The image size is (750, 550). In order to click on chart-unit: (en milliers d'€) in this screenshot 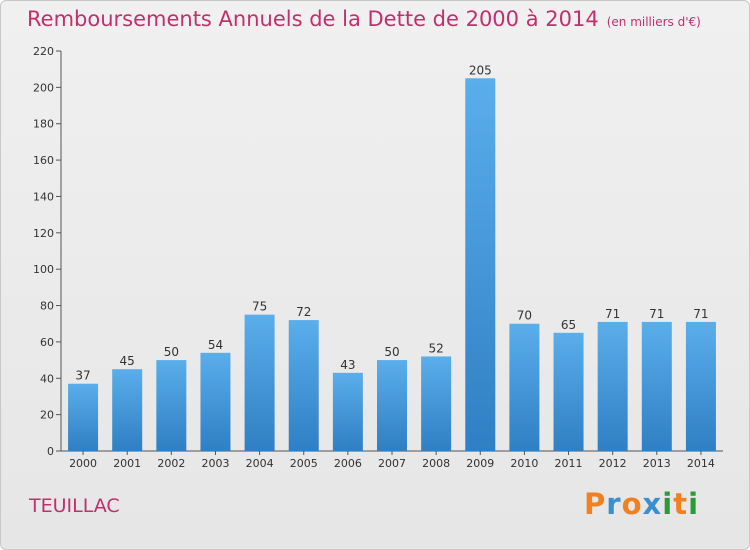, I will do `click(653, 22)`.